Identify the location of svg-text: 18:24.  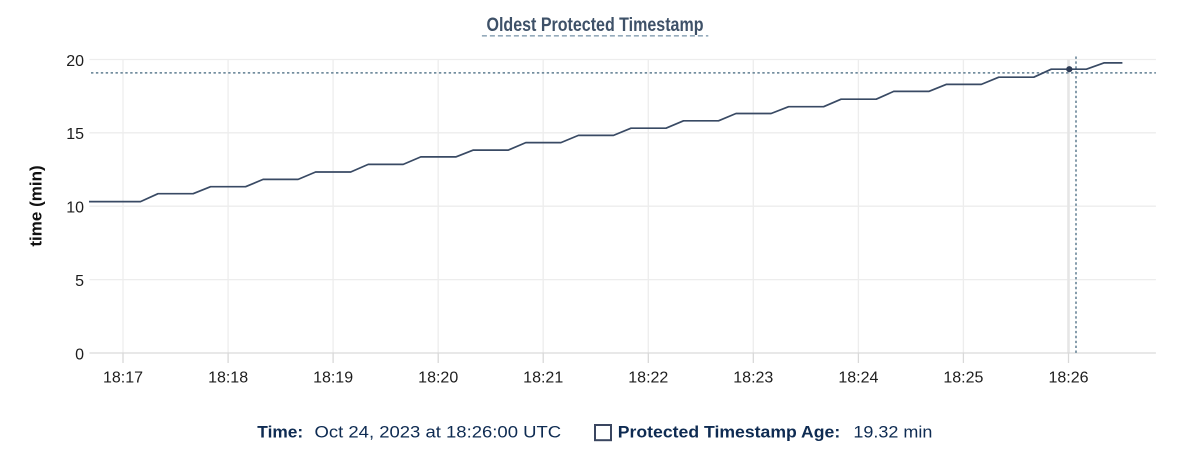
(858, 377).